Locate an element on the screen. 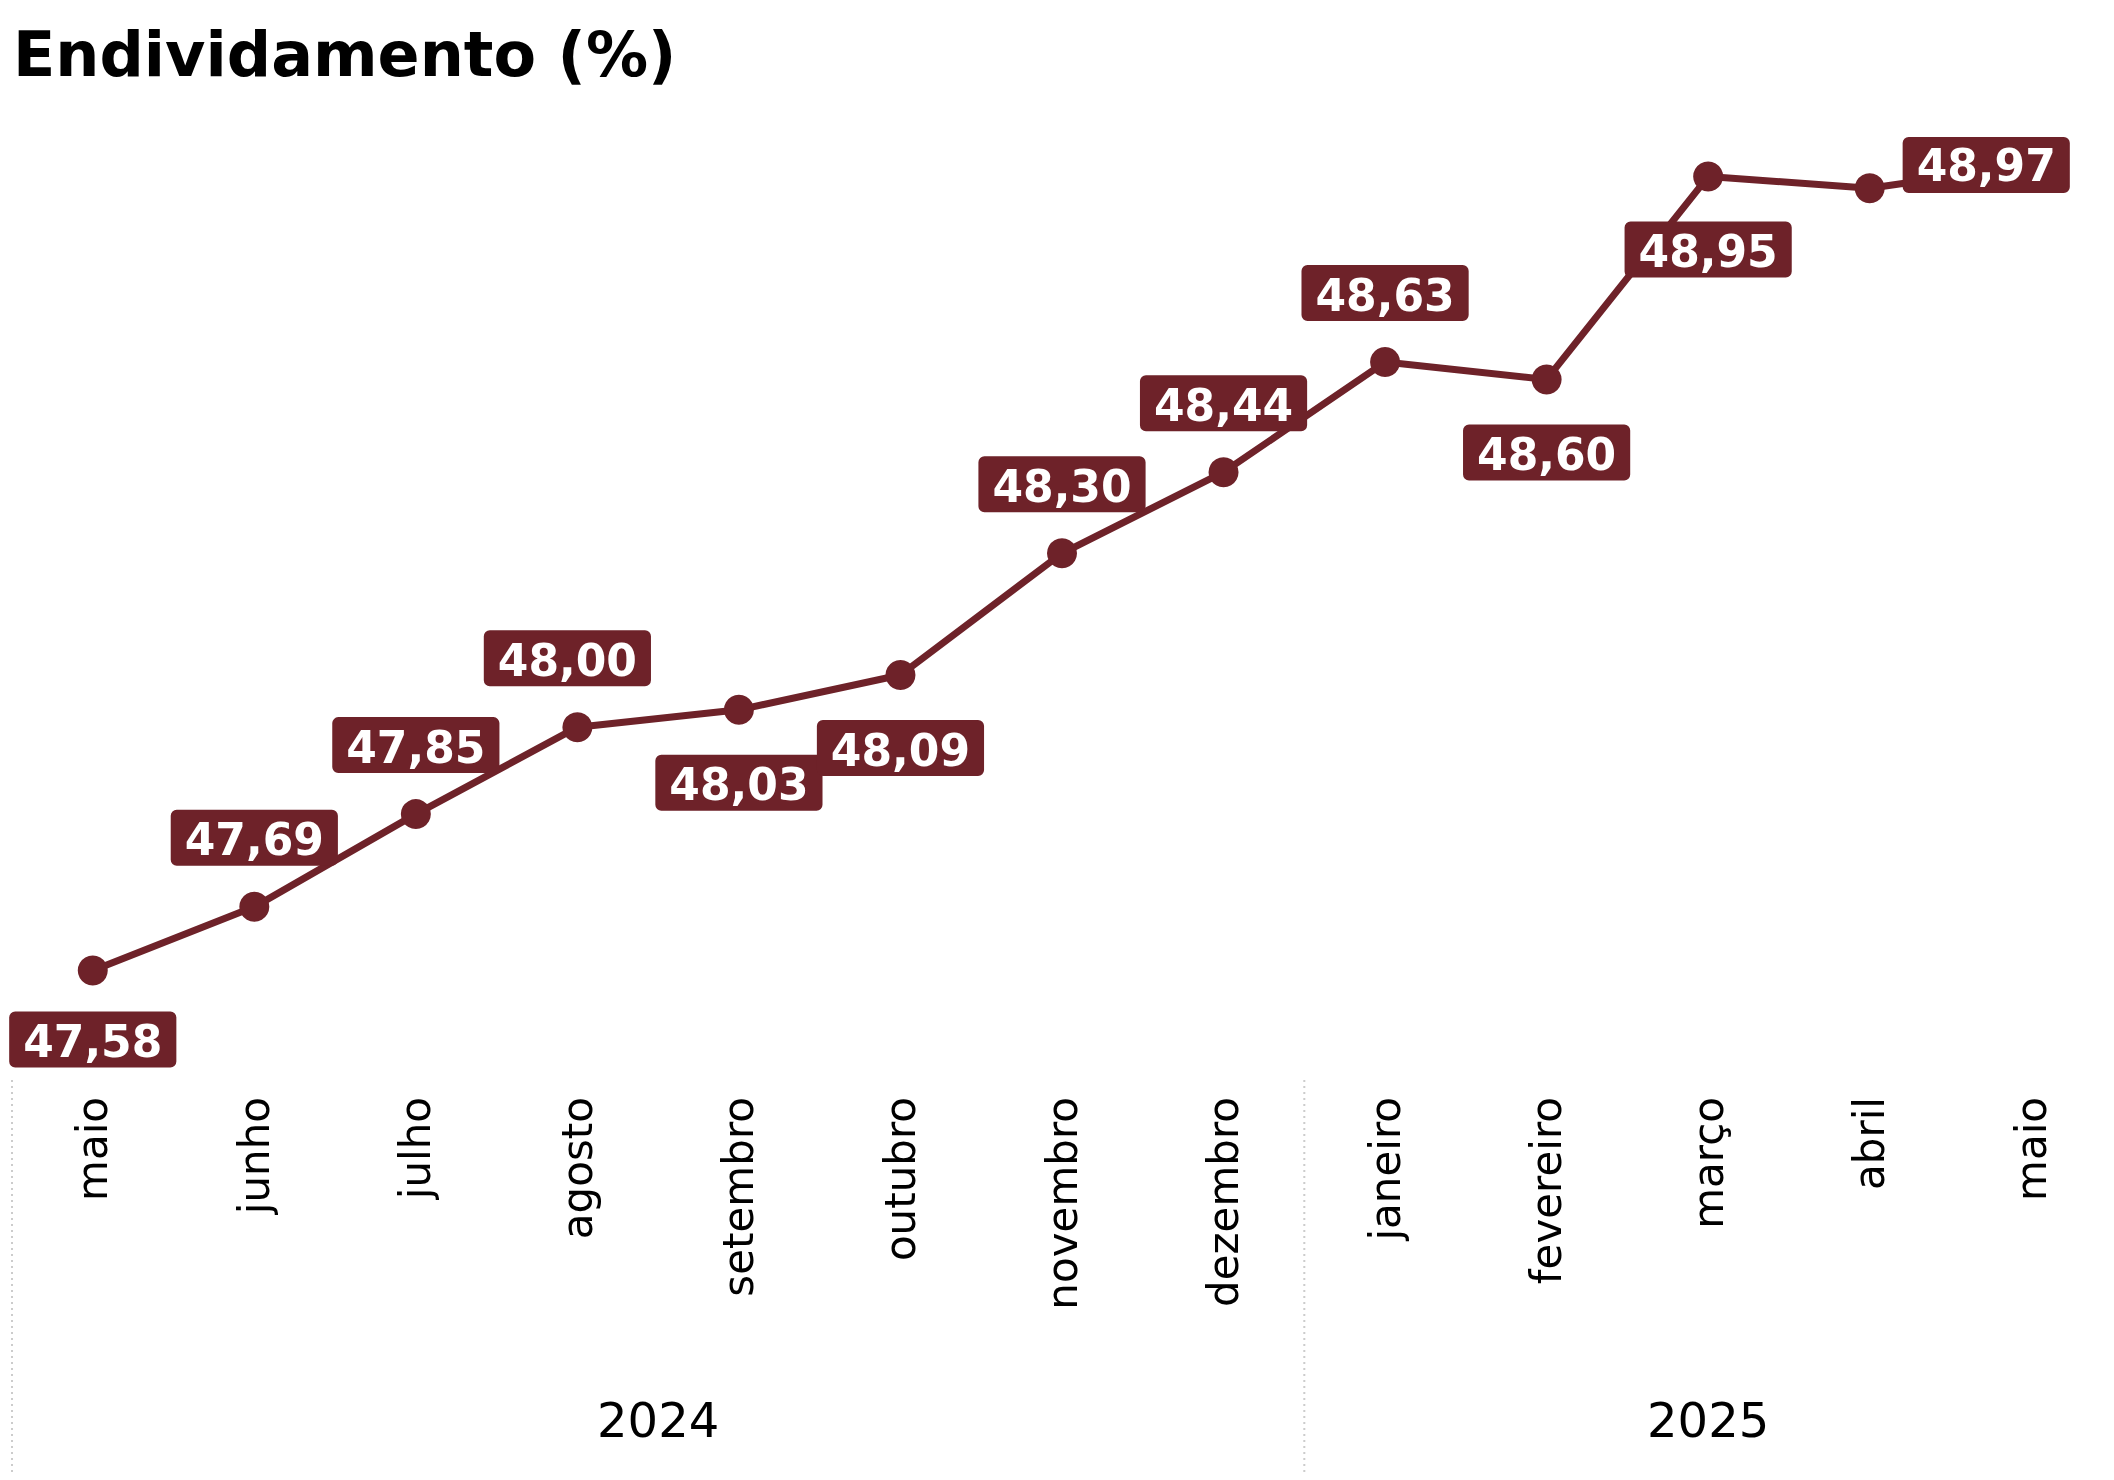  data-label: 48,60 is located at coordinates (1547, 454).